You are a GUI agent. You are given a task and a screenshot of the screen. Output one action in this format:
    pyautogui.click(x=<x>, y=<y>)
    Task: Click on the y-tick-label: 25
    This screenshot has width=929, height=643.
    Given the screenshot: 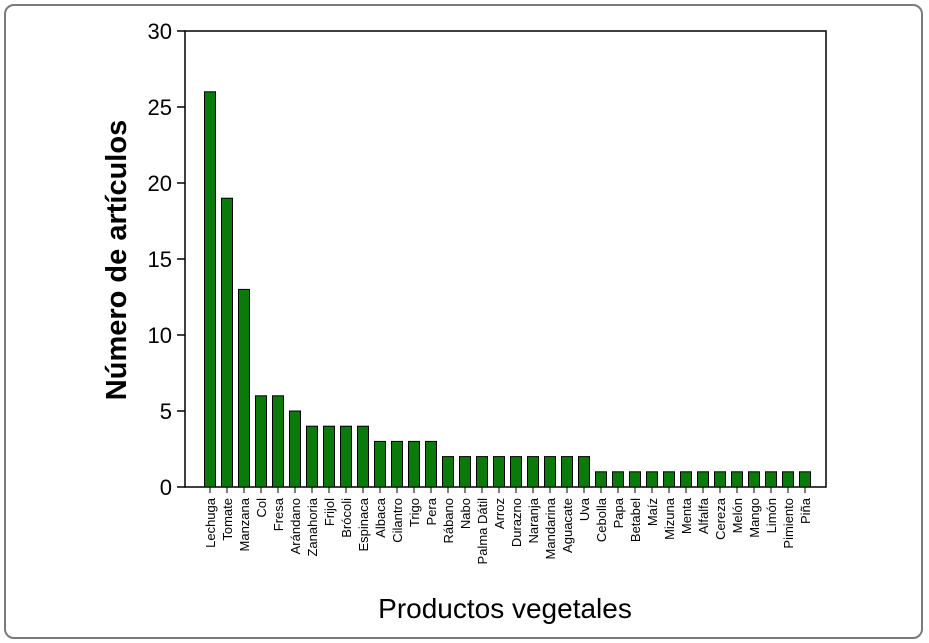 What is the action you would take?
    pyautogui.click(x=160, y=107)
    